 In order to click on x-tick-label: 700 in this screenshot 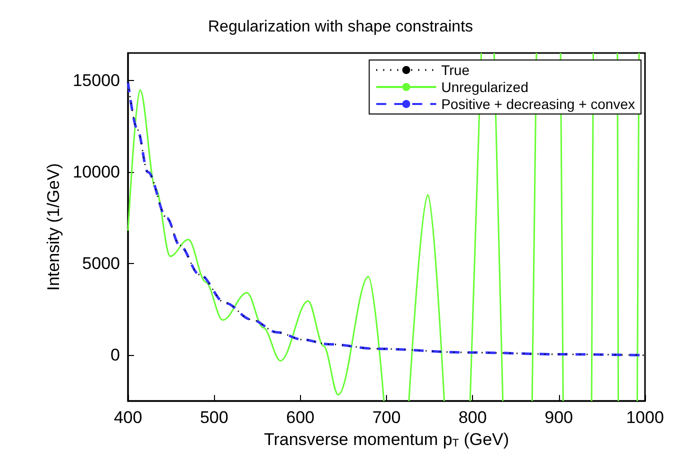, I will do `click(386, 417)`.